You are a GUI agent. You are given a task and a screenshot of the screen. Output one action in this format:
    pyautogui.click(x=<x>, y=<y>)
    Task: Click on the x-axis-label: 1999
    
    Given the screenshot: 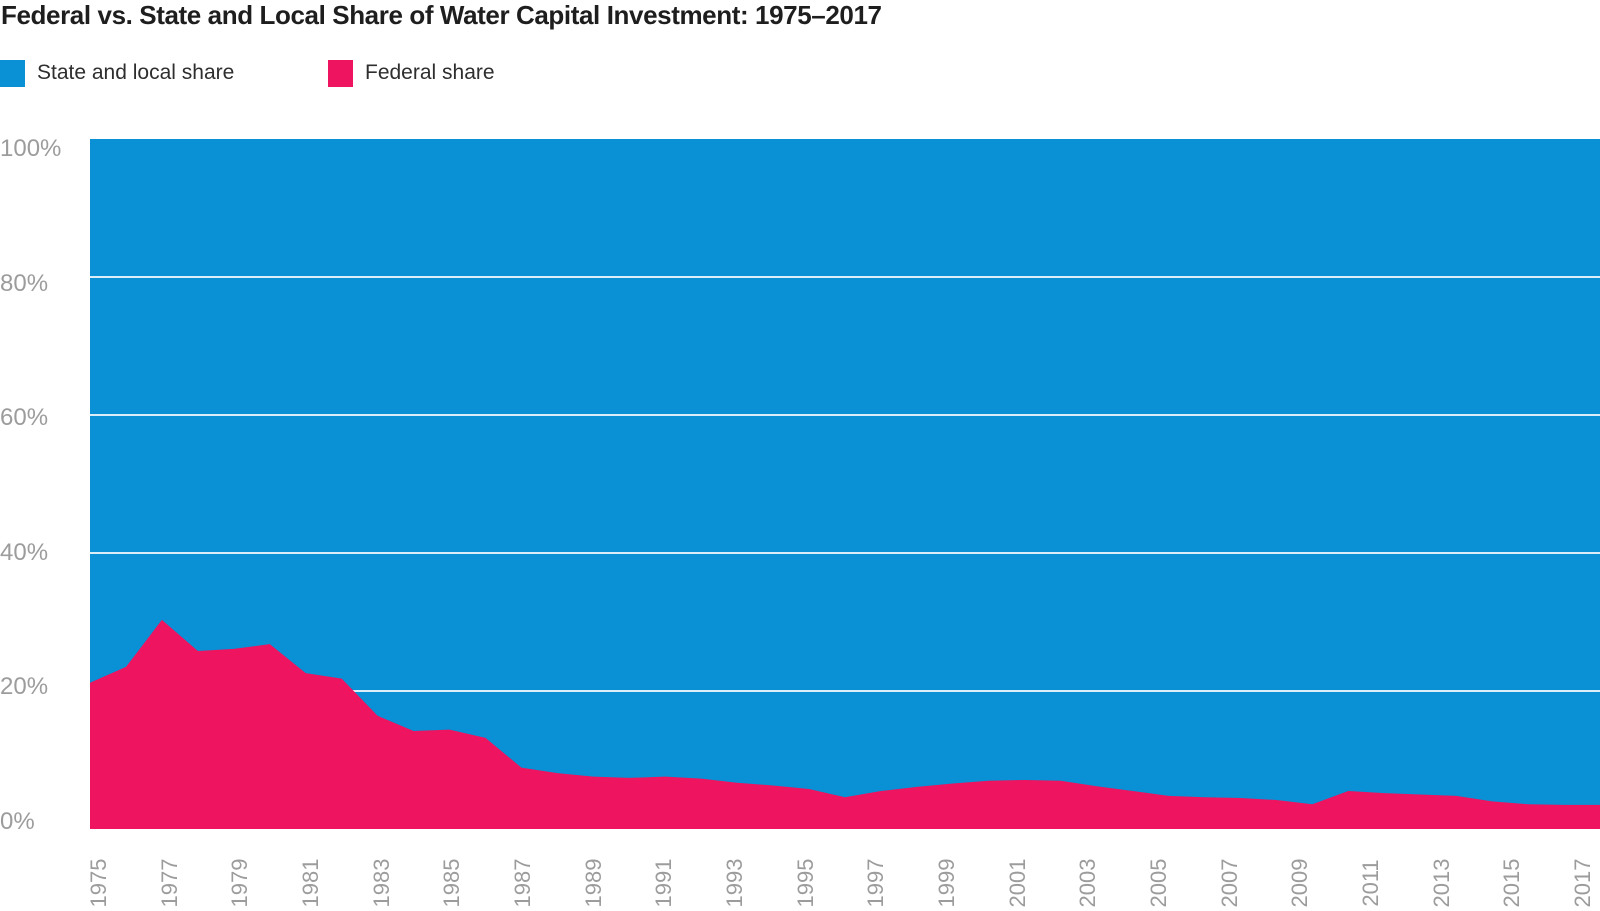 What is the action you would take?
    pyautogui.click(x=946, y=883)
    